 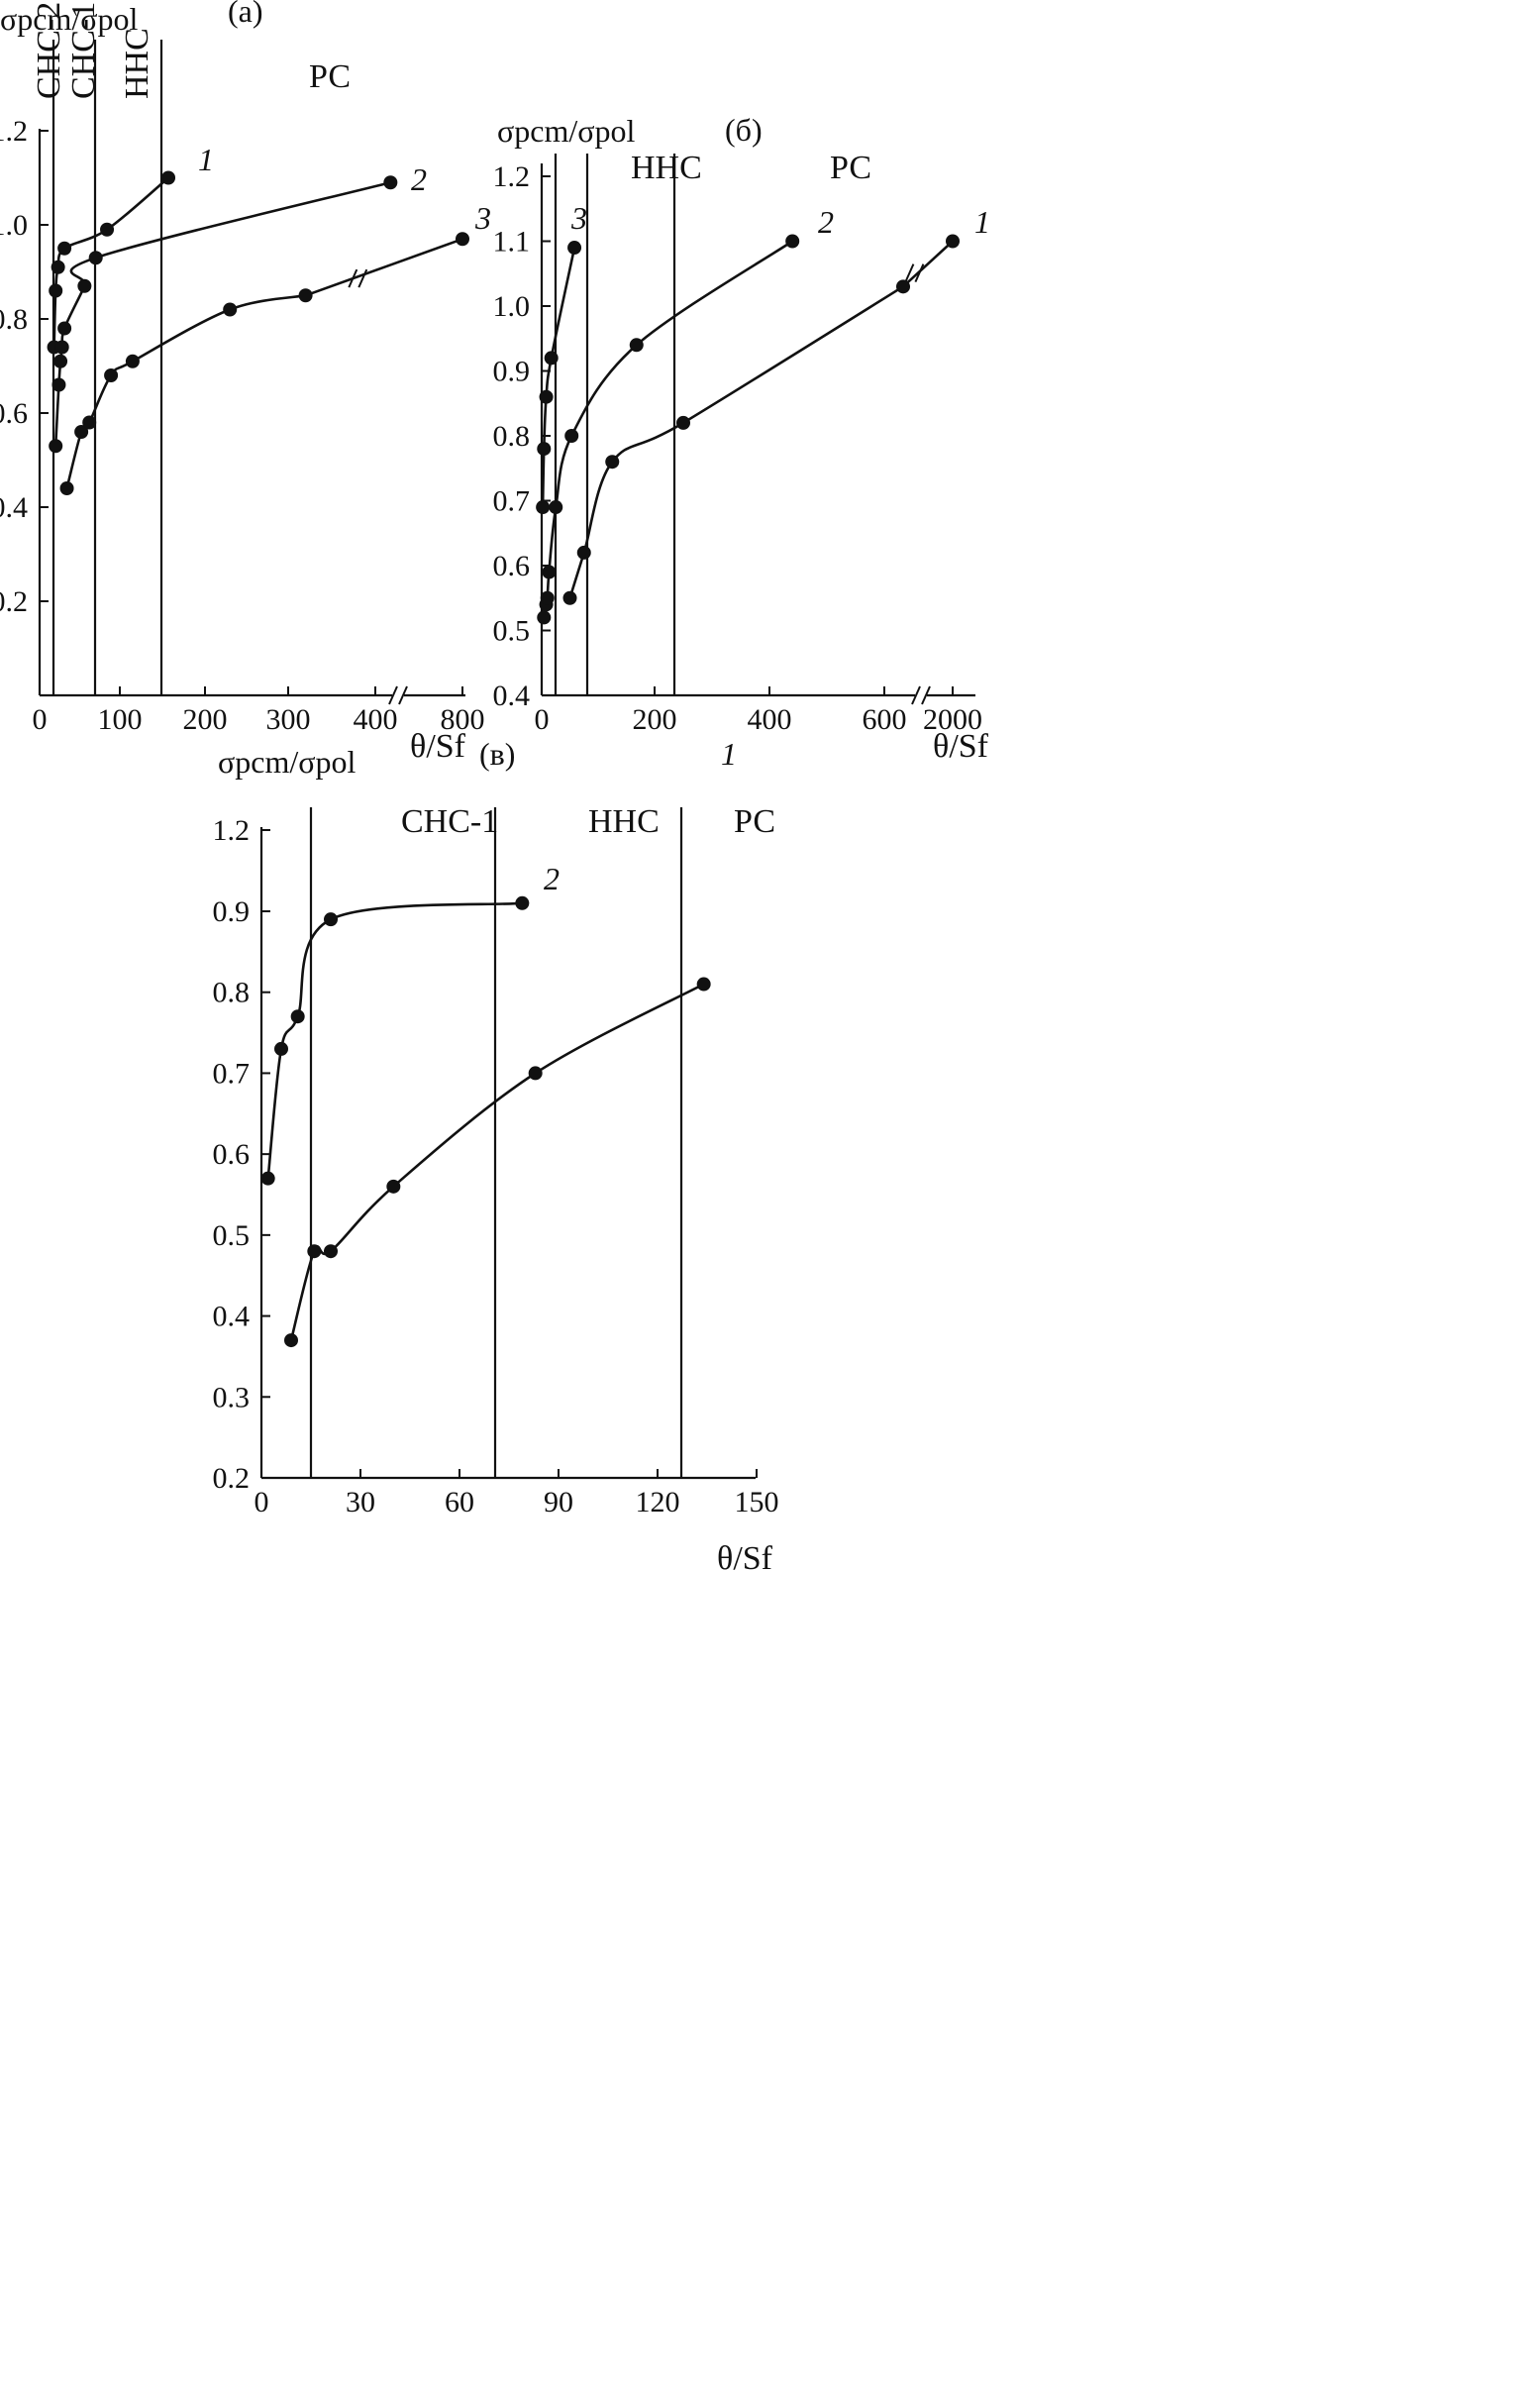 I want to click on panel-tag: (в), so click(x=497, y=754).